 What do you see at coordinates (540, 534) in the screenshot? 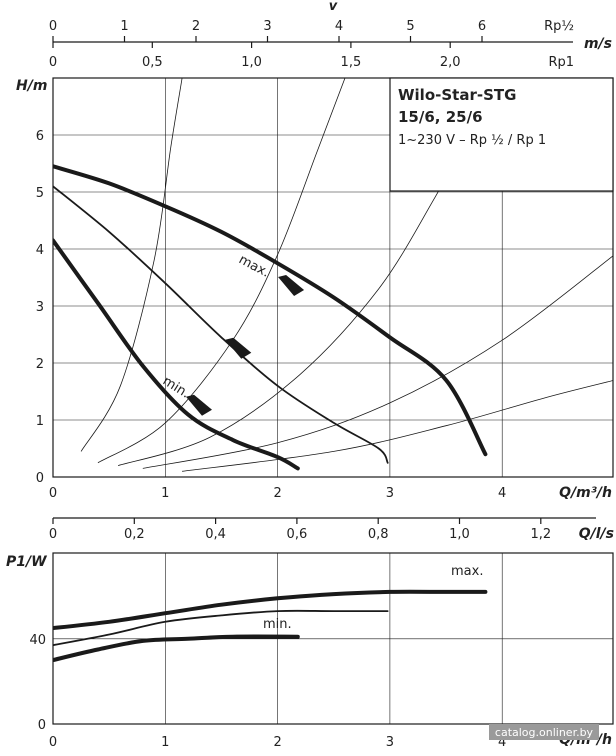
I see `ls-tick-label: 1,2` at bounding box center [540, 534].